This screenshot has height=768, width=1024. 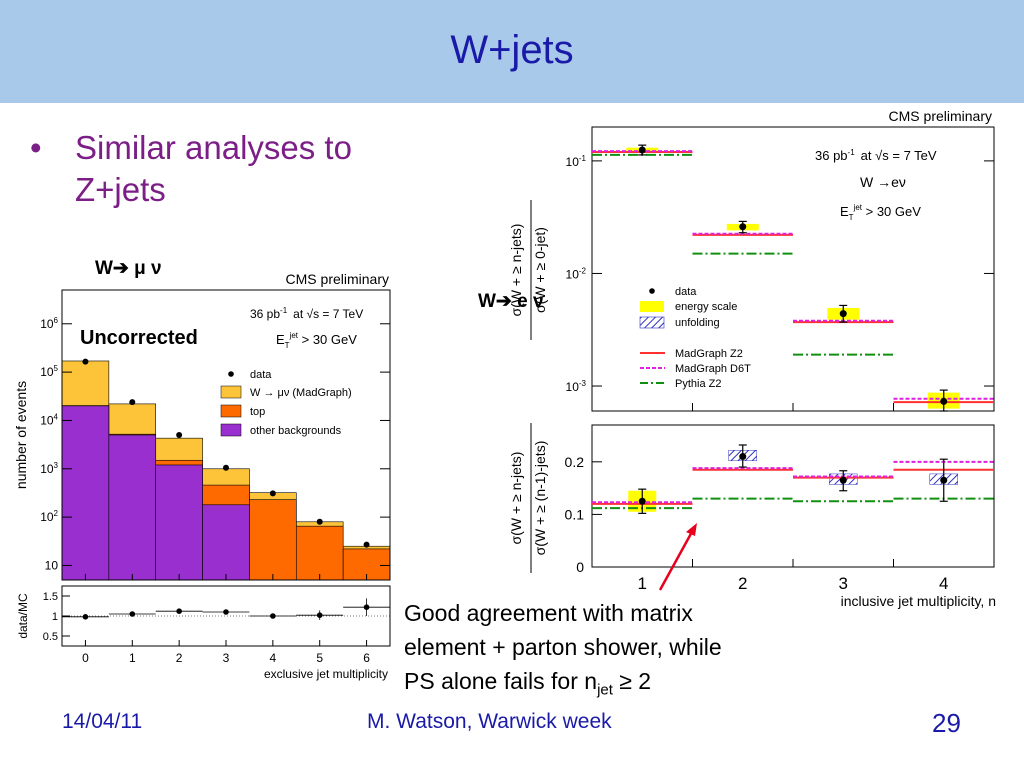 What do you see at coordinates (652, 306) in the screenshot?
I see `legend-energy-swatch` at bounding box center [652, 306].